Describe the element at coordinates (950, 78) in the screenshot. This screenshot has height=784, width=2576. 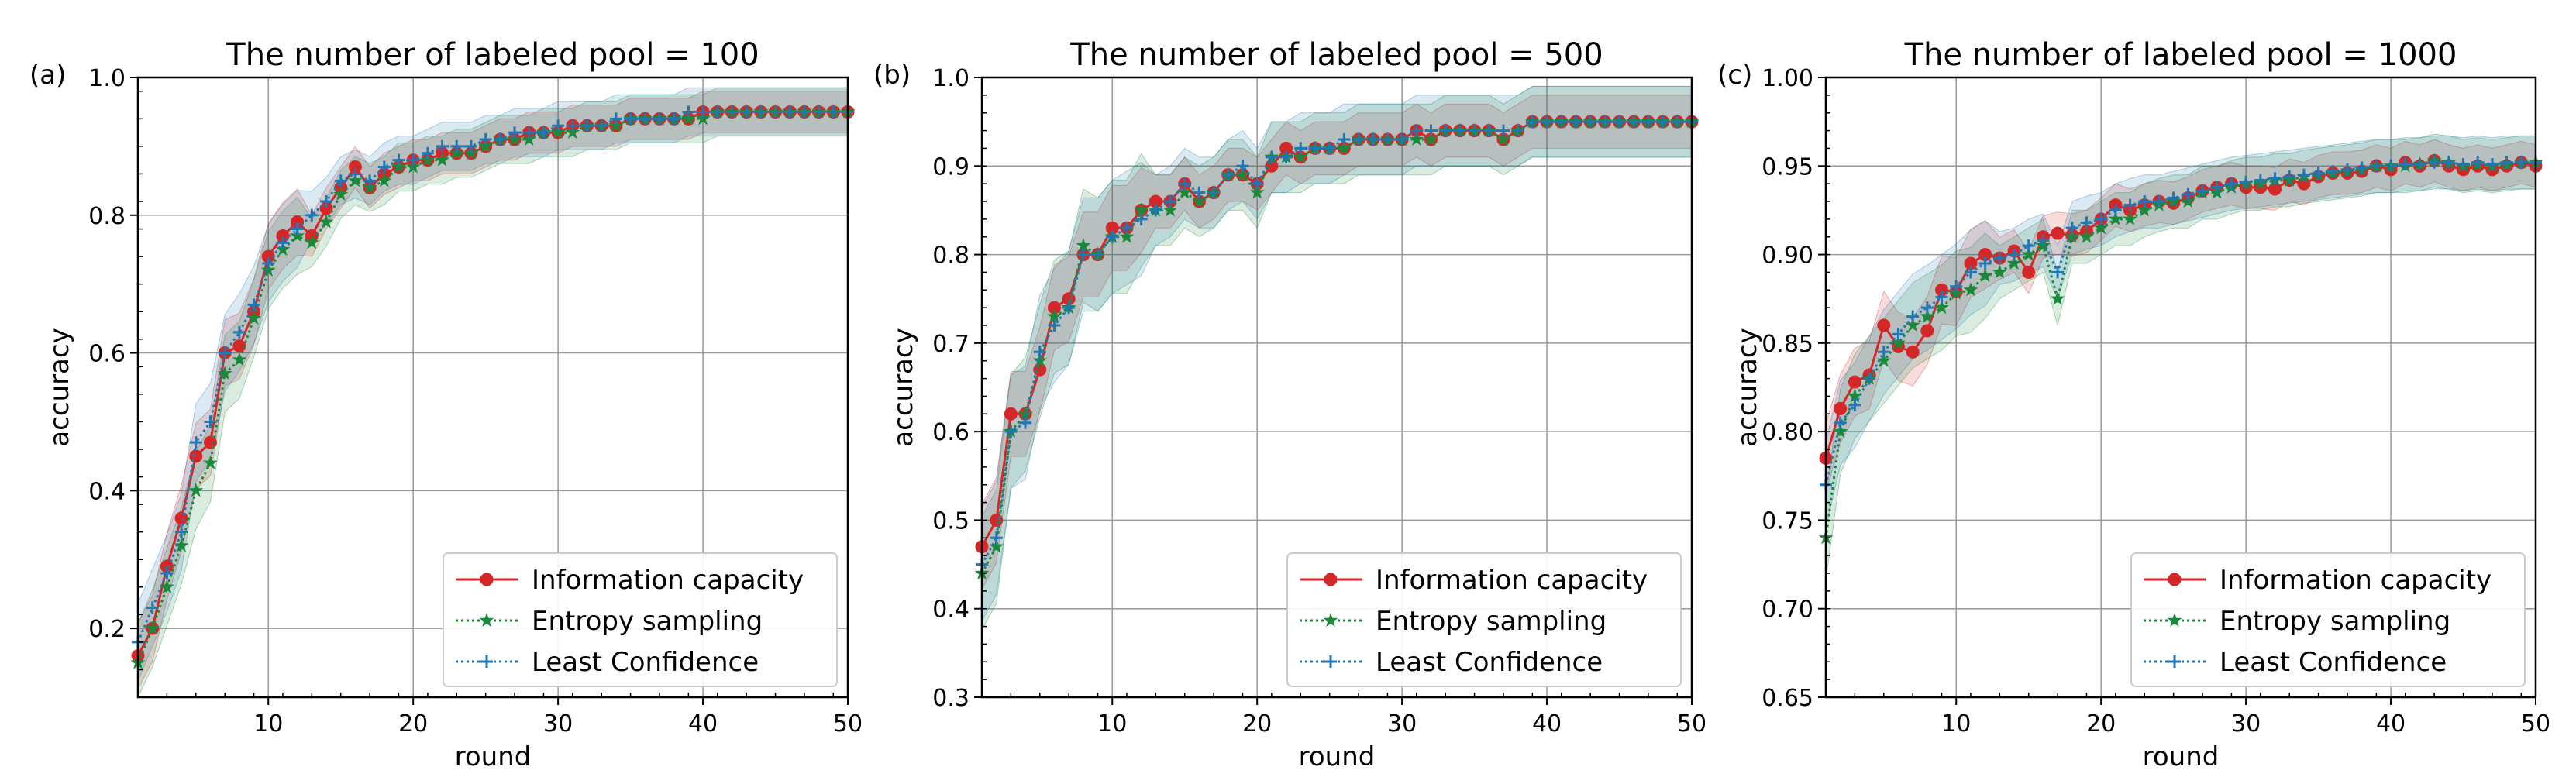
I see `y-tick-label: 1.0` at that location.